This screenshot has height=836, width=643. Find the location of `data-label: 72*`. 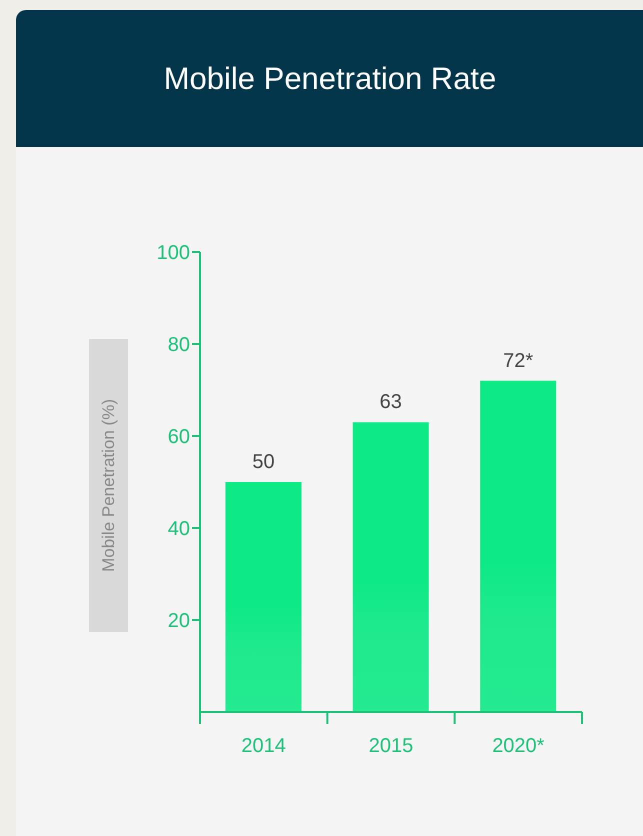

data-label: 72* is located at coordinates (518, 361).